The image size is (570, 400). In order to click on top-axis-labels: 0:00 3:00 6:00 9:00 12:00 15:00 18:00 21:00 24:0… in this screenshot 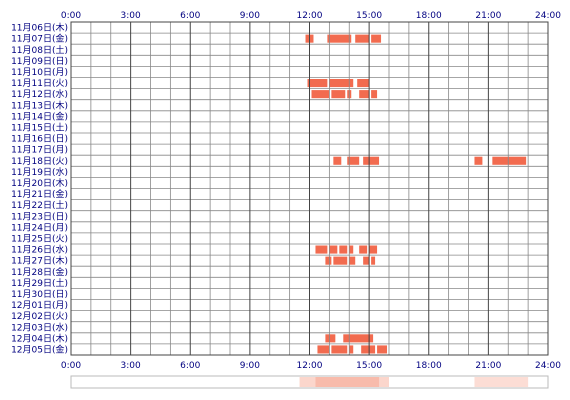, I will do `click(311, 16)`.